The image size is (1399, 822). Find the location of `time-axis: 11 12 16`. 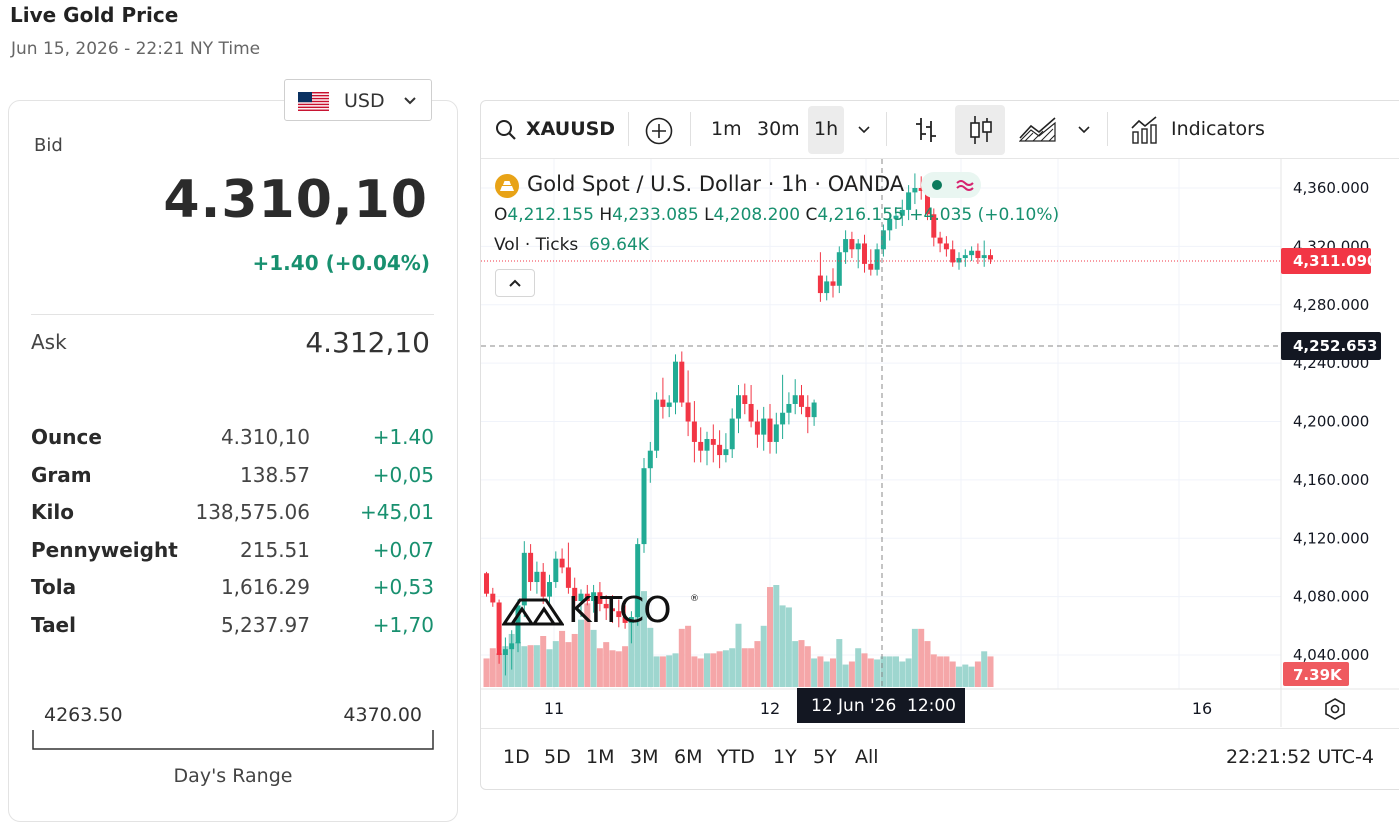

time-axis: 11 12 16 is located at coordinates (878, 708).